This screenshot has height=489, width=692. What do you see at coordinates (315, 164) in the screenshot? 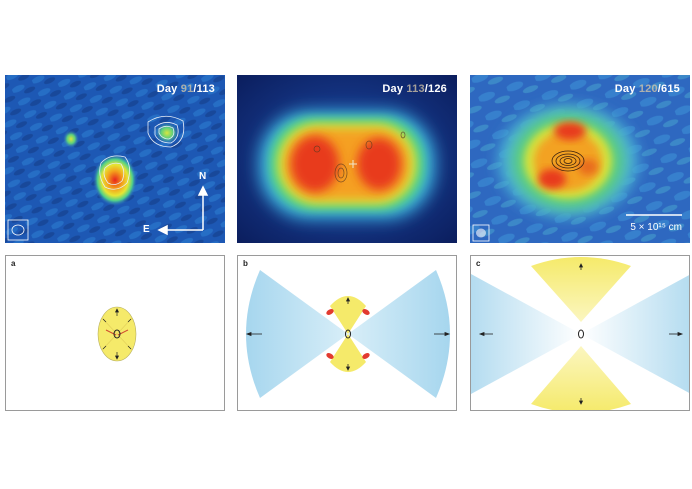
I see `west-lobe` at bounding box center [315, 164].